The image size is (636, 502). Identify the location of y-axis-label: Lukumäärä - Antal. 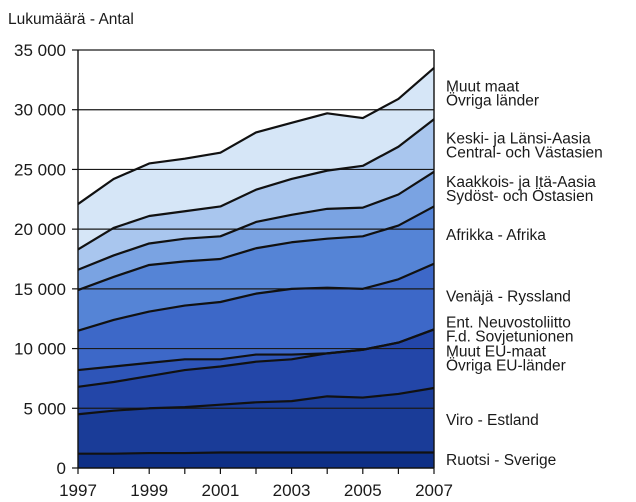
(71, 19).